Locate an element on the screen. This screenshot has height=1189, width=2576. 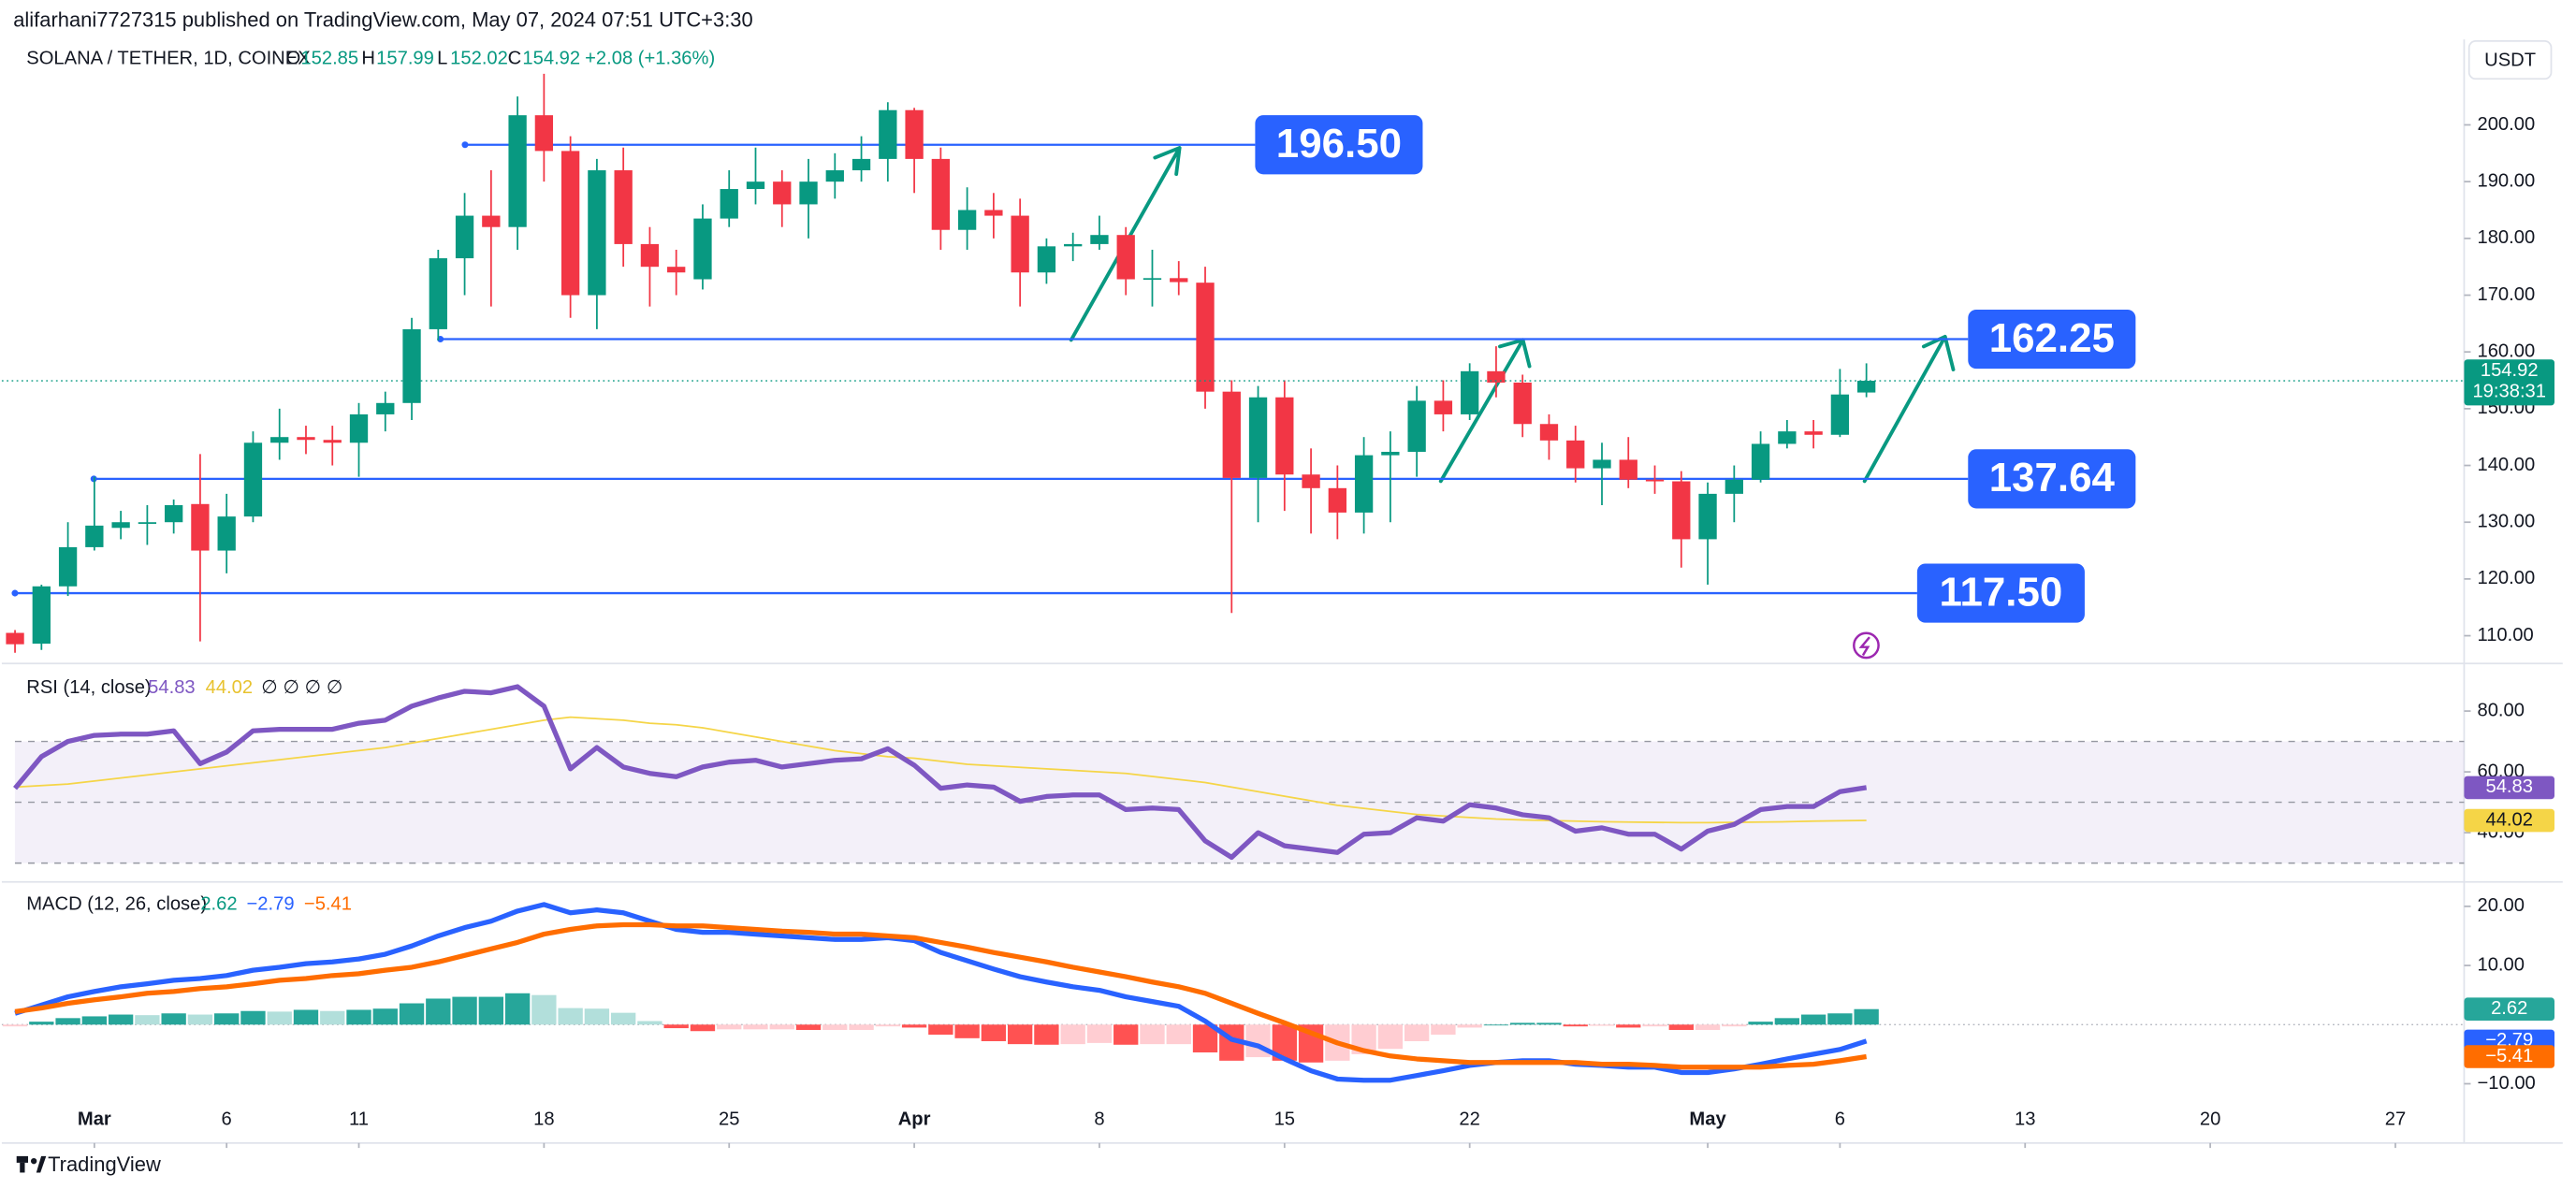
alert-bolt is located at coordinates (1864, 646).